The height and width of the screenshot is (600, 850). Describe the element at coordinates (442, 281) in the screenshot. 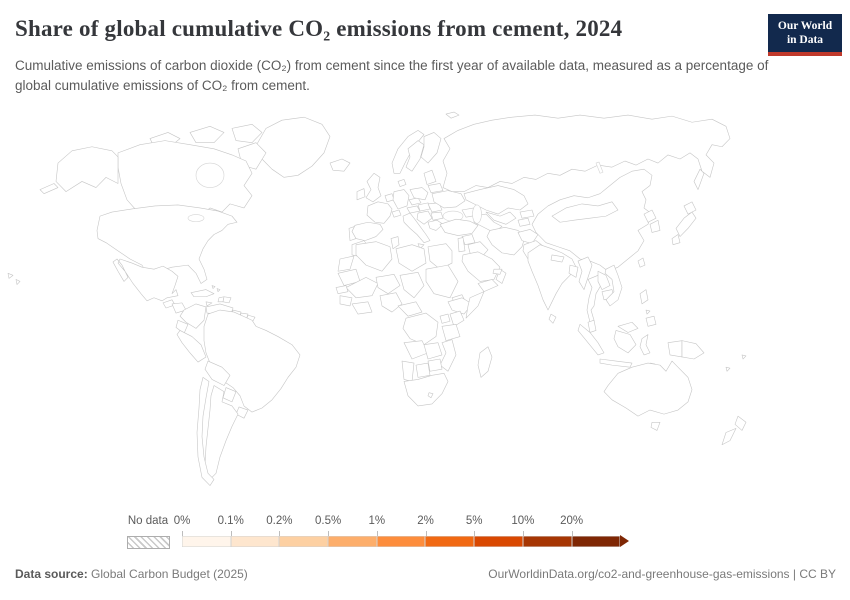

I see `country-sudan` at that location.